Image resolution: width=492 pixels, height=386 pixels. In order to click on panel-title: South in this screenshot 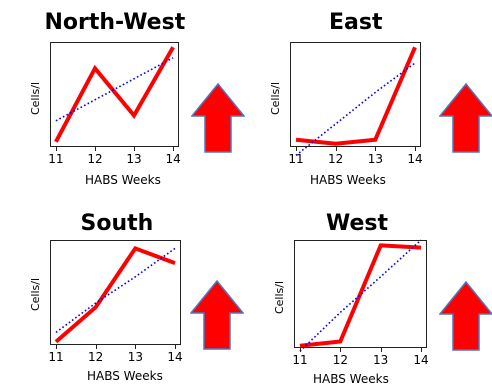, I will do `click(117, 223)`.